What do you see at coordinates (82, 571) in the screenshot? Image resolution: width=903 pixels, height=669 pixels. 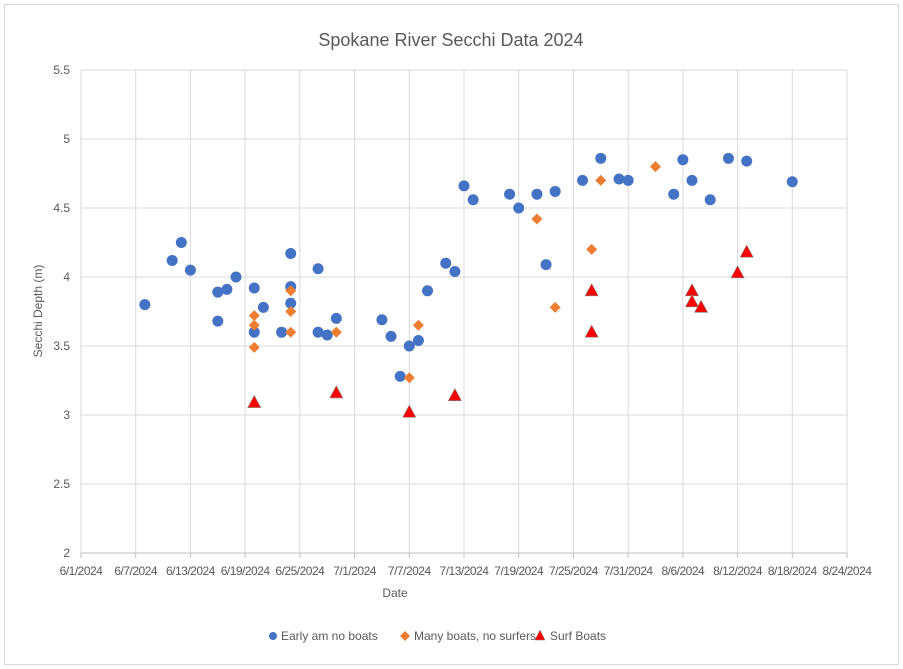 I see `x-tick-label: 6/1/2024` at bounding box center [82, 571].